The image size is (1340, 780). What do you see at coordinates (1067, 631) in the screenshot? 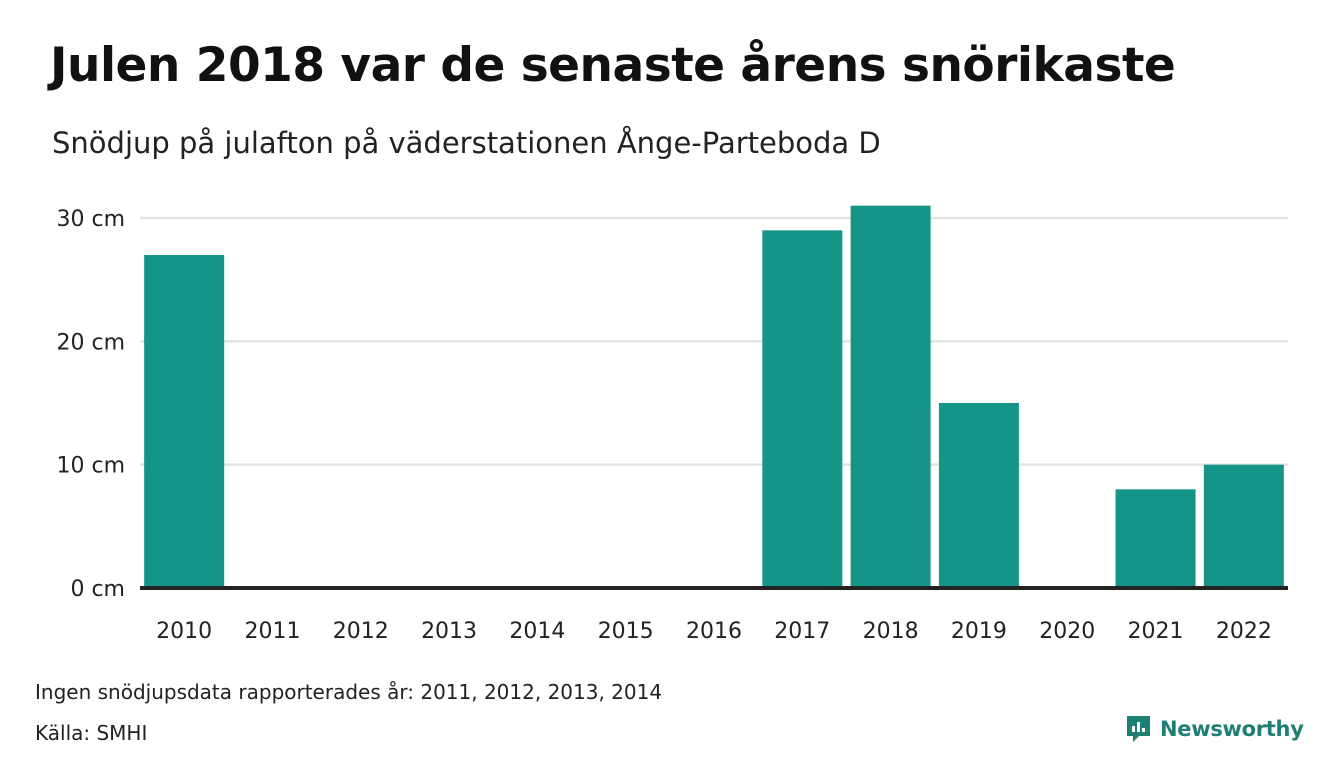
I see `x-tick-label: 2020` at bounding box center [1067, 631].